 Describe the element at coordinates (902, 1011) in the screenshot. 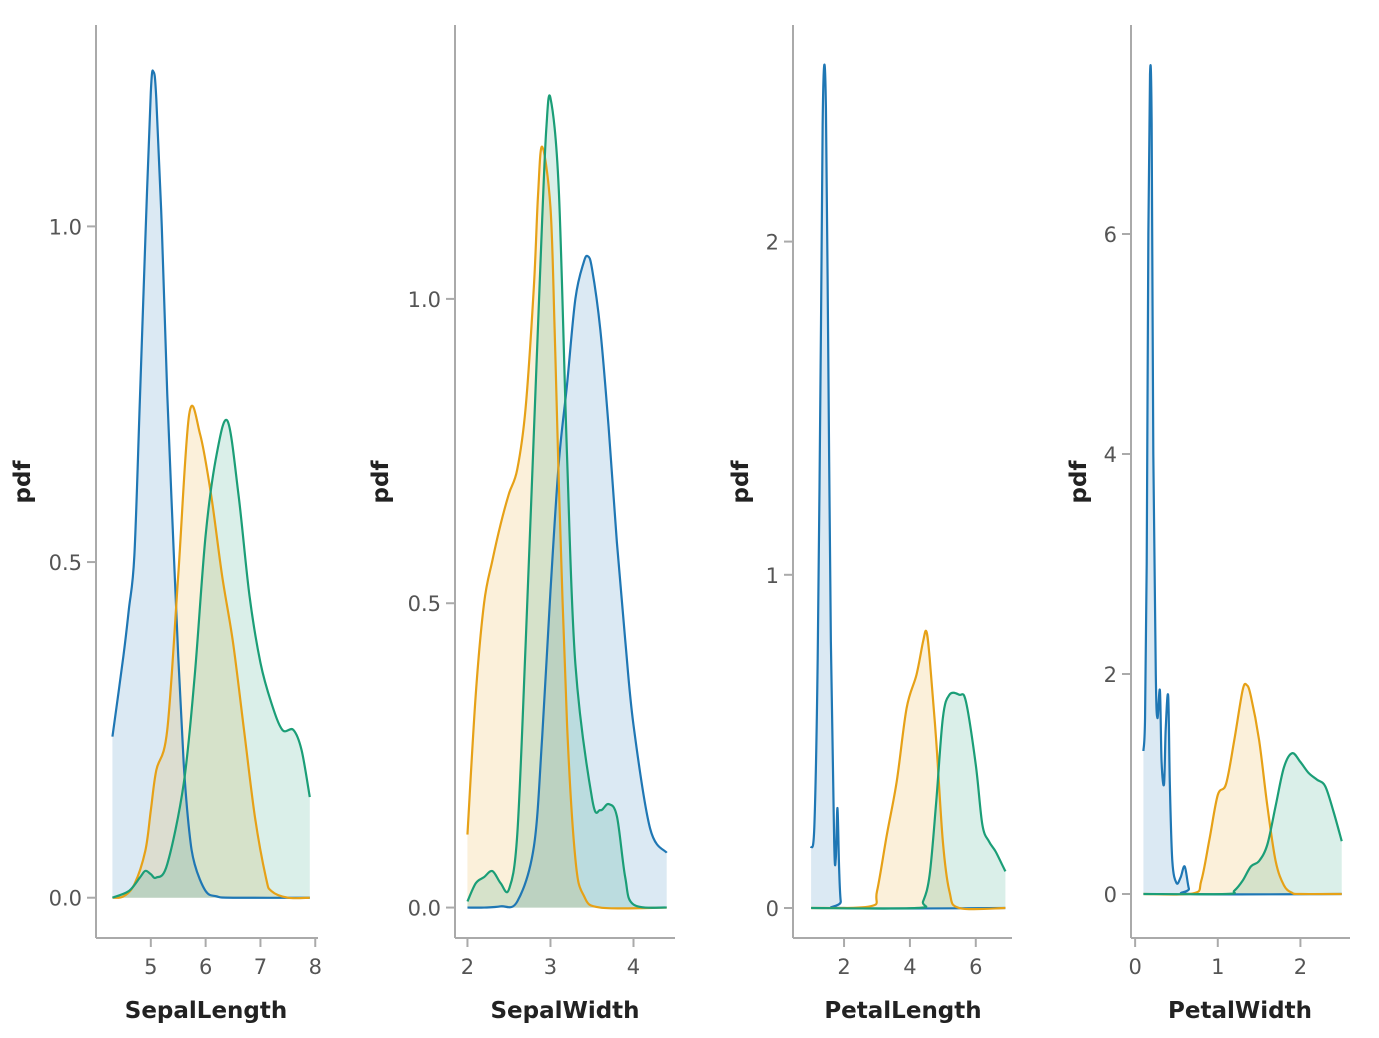

I see `x-axis-title: PetalLength` at that location.